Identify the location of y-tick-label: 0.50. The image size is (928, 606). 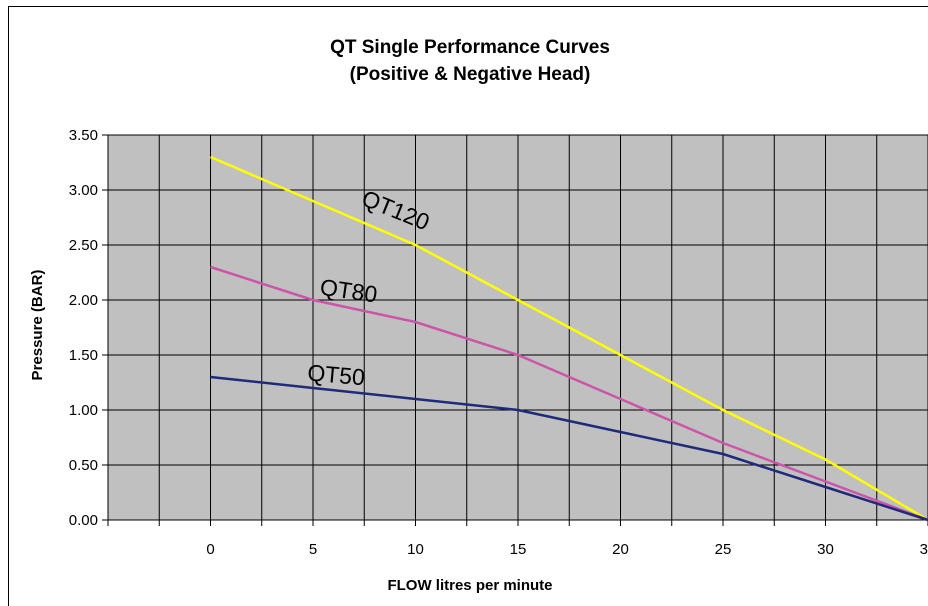
(83, 465).